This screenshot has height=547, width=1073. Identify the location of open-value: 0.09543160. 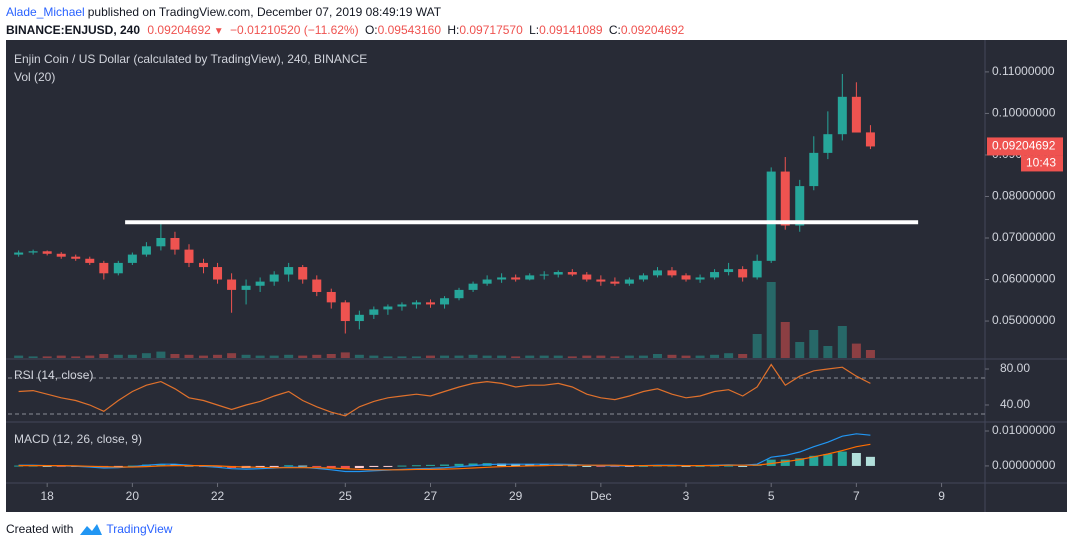
(409, 30).